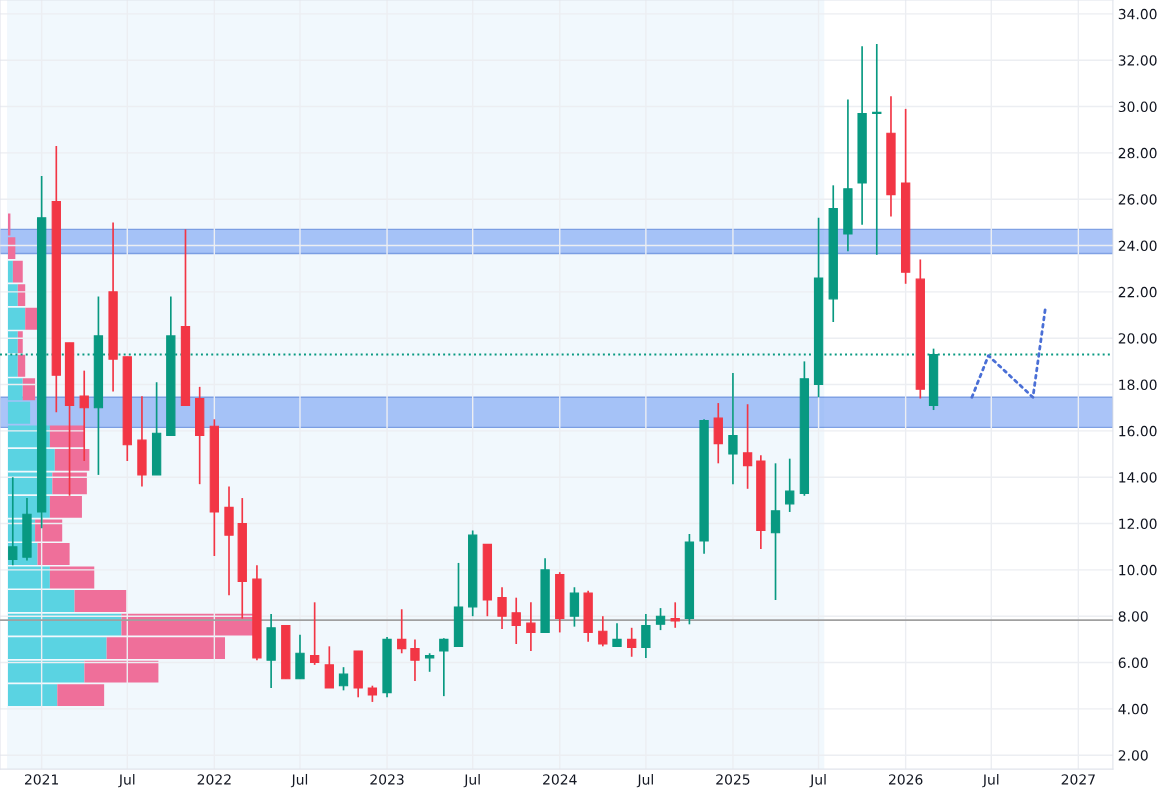 Image resolution: width=1169 pixels, height=797 pixels. I want to click on y-tick-label: 8.00, so click(1133, 616).